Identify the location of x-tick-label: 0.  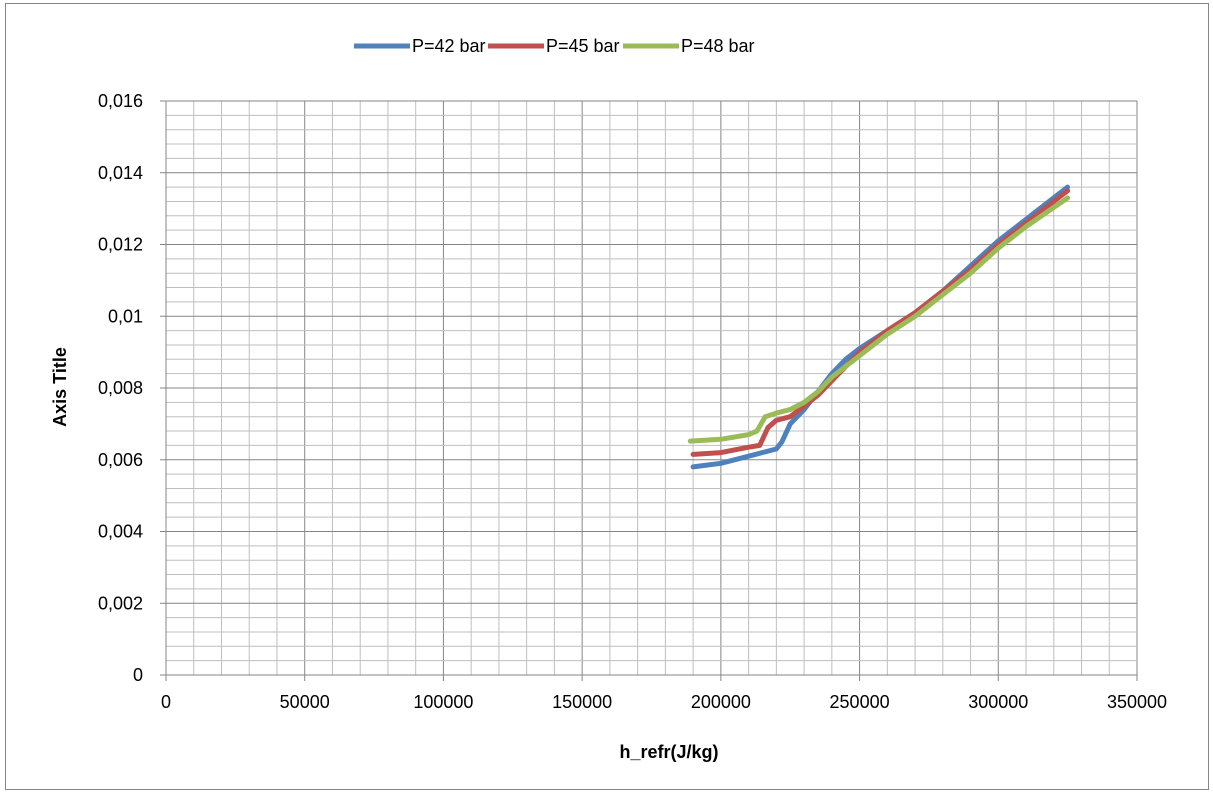
(166, 702).